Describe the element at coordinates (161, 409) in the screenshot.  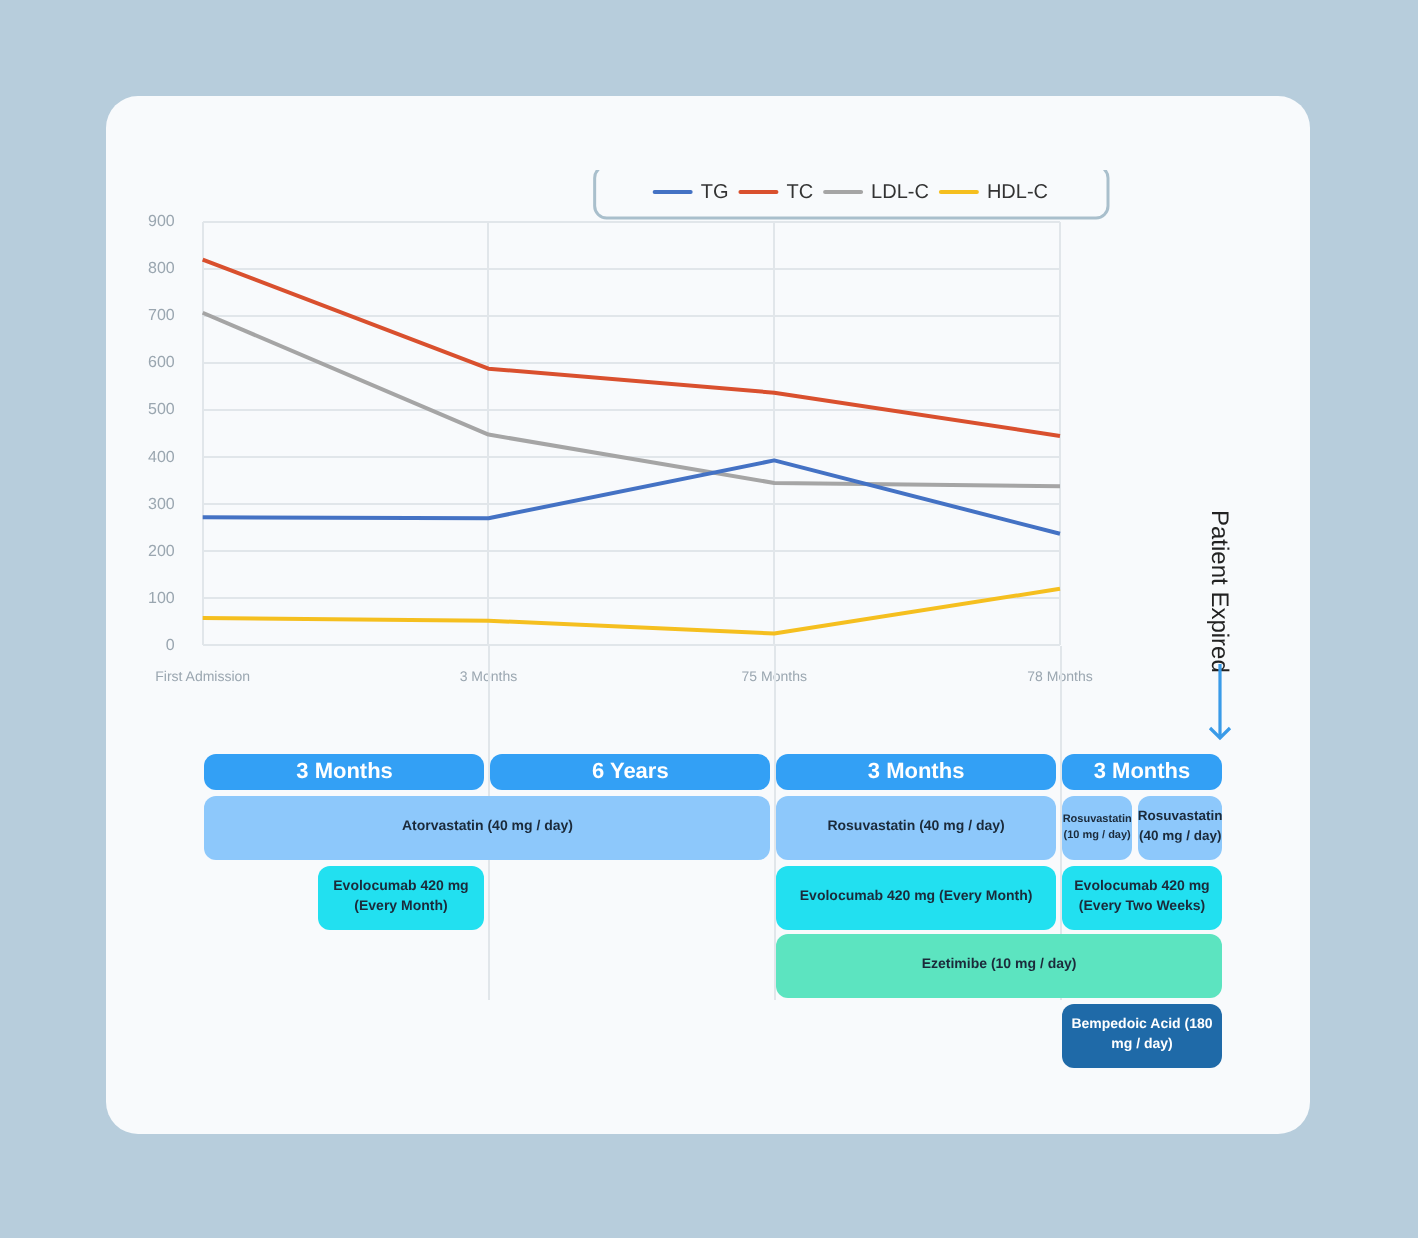
I see `y-tick-label: 500` at that location.